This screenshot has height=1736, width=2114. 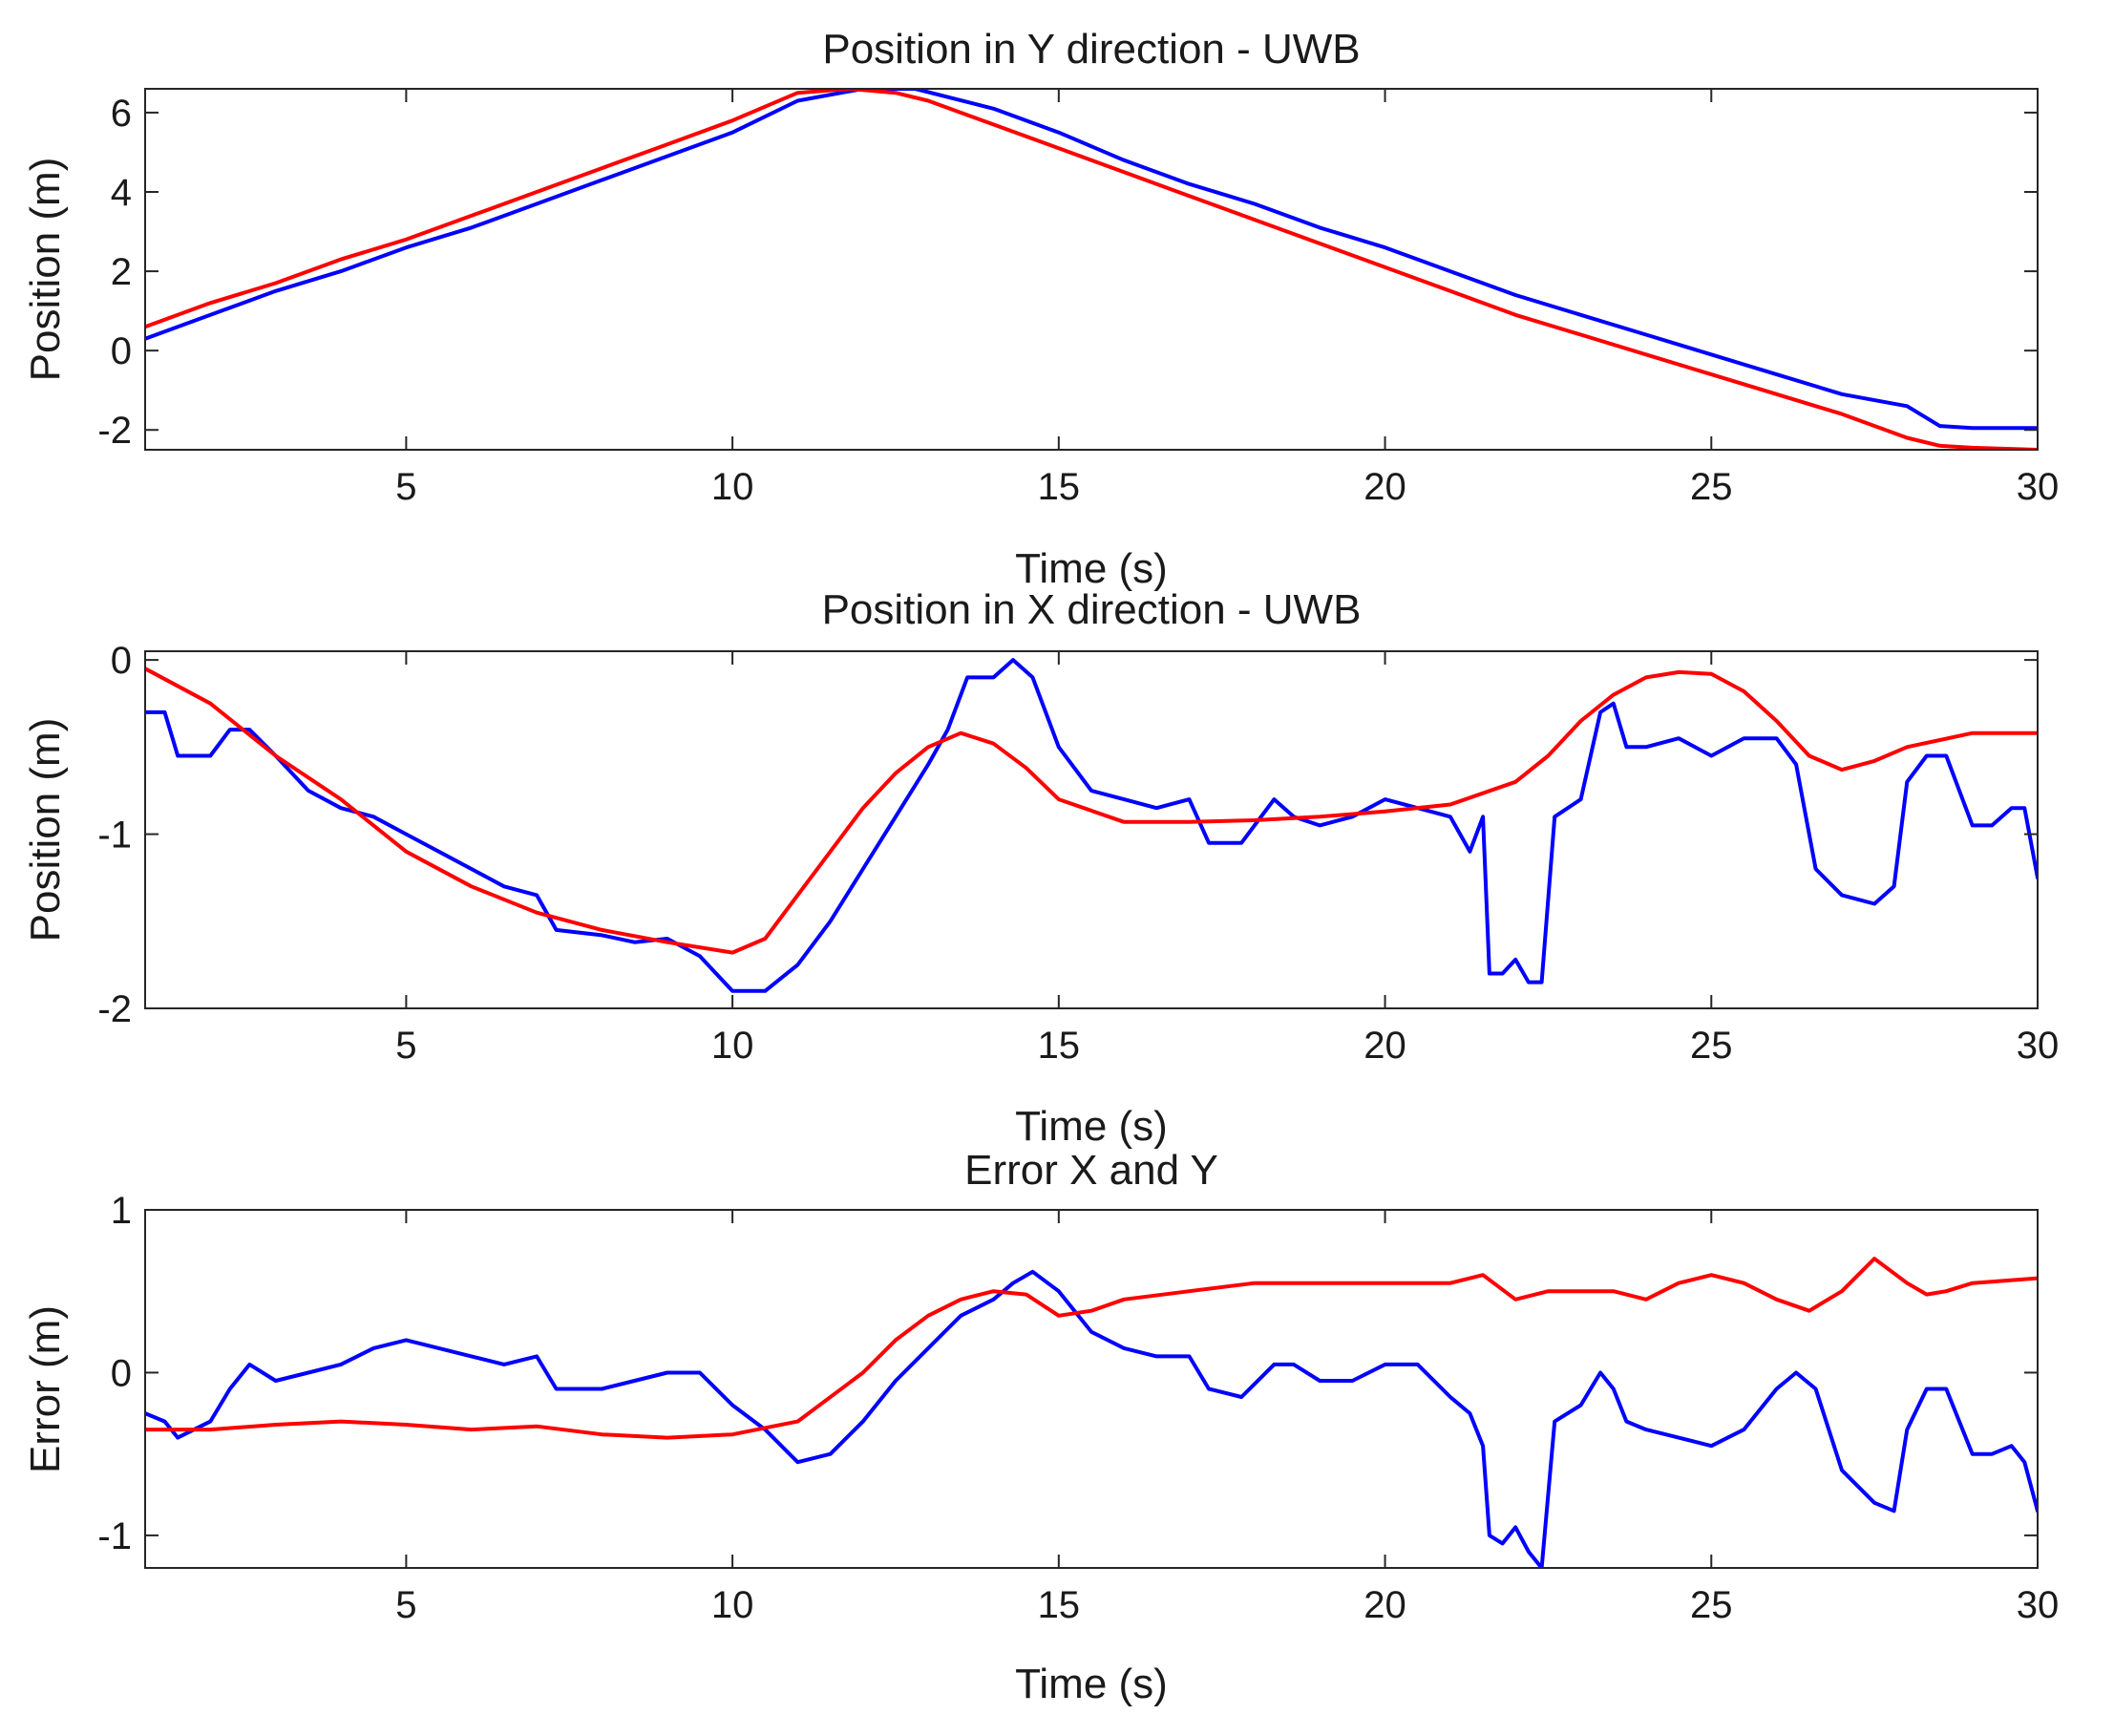 I want to click on y-tick-label: 6, so click(x=121, y=114).